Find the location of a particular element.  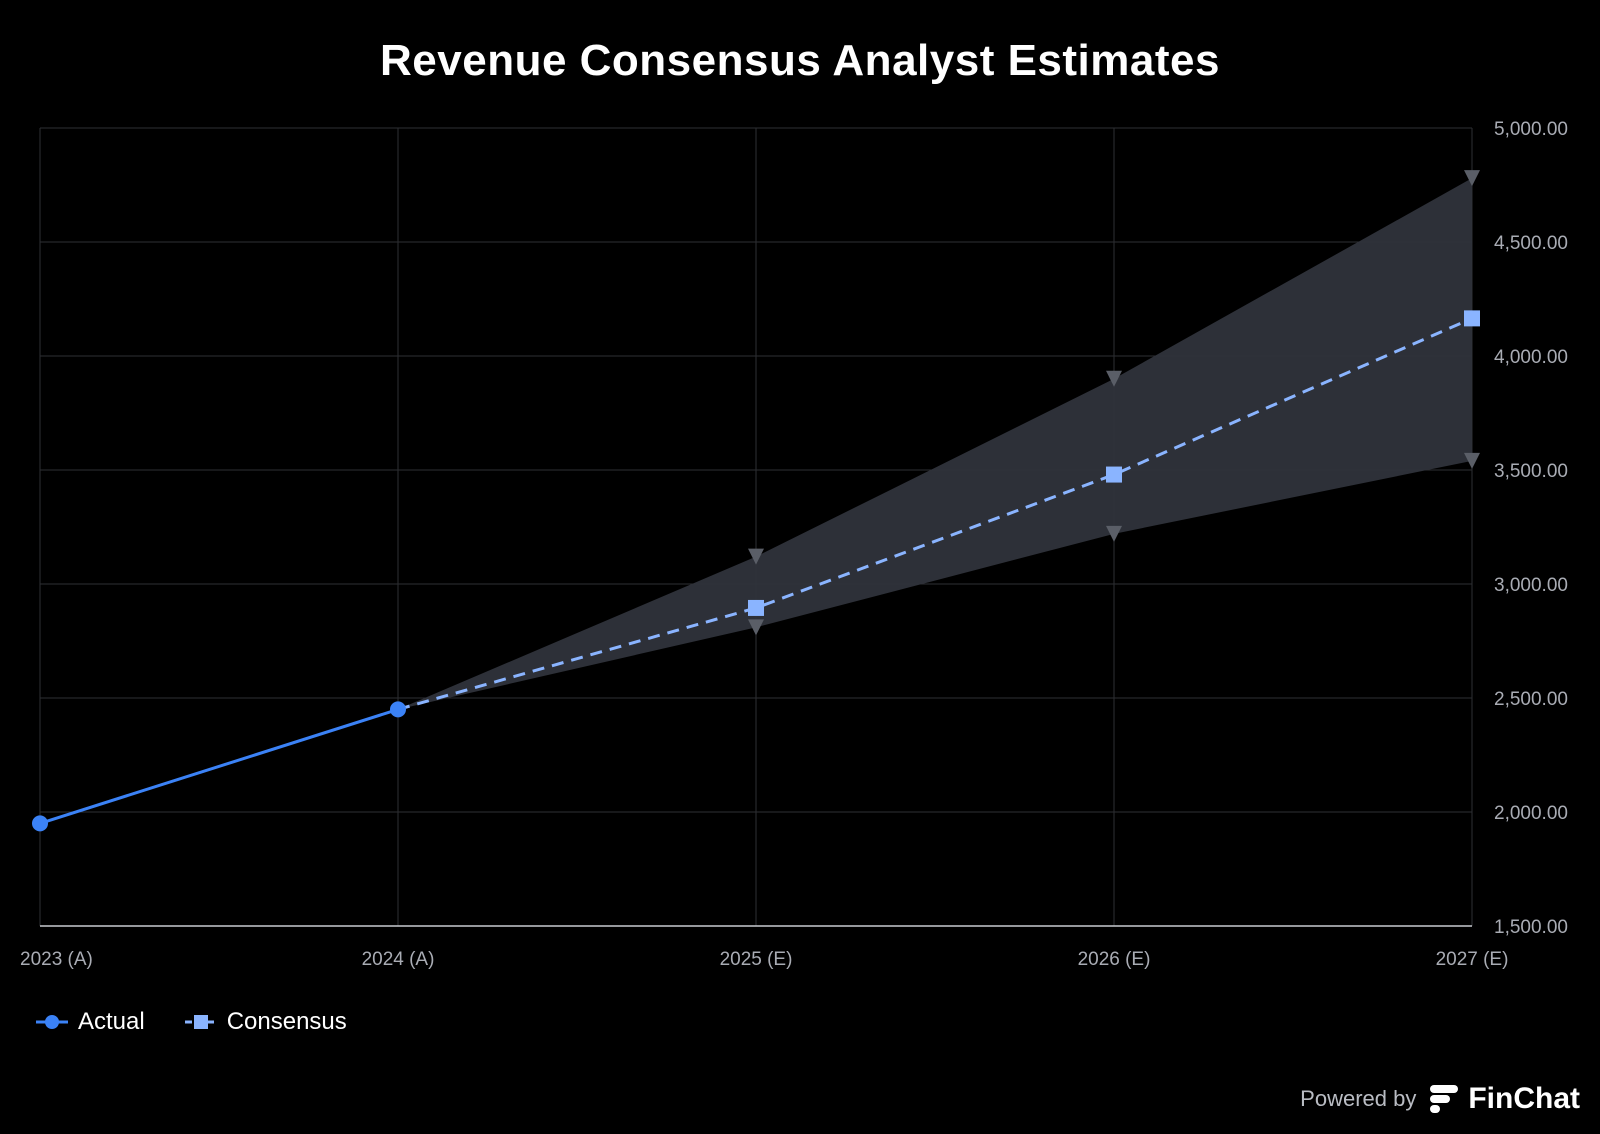

y-tick-label: 4,500.00 is located at coordinates (1531, 243).